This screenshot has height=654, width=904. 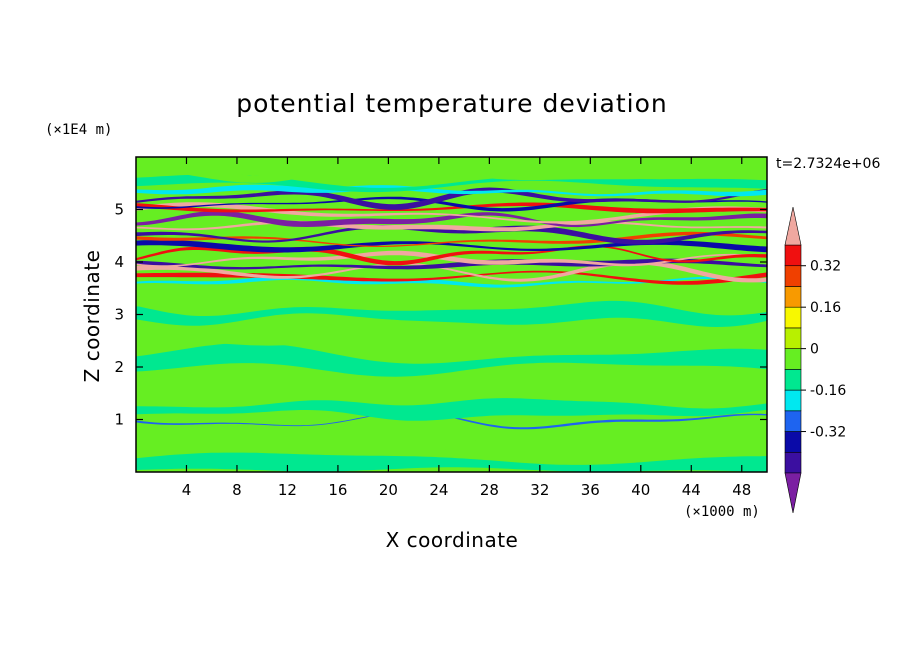 I want to click on x-tick-label: 12, so click(x=287, y=490).